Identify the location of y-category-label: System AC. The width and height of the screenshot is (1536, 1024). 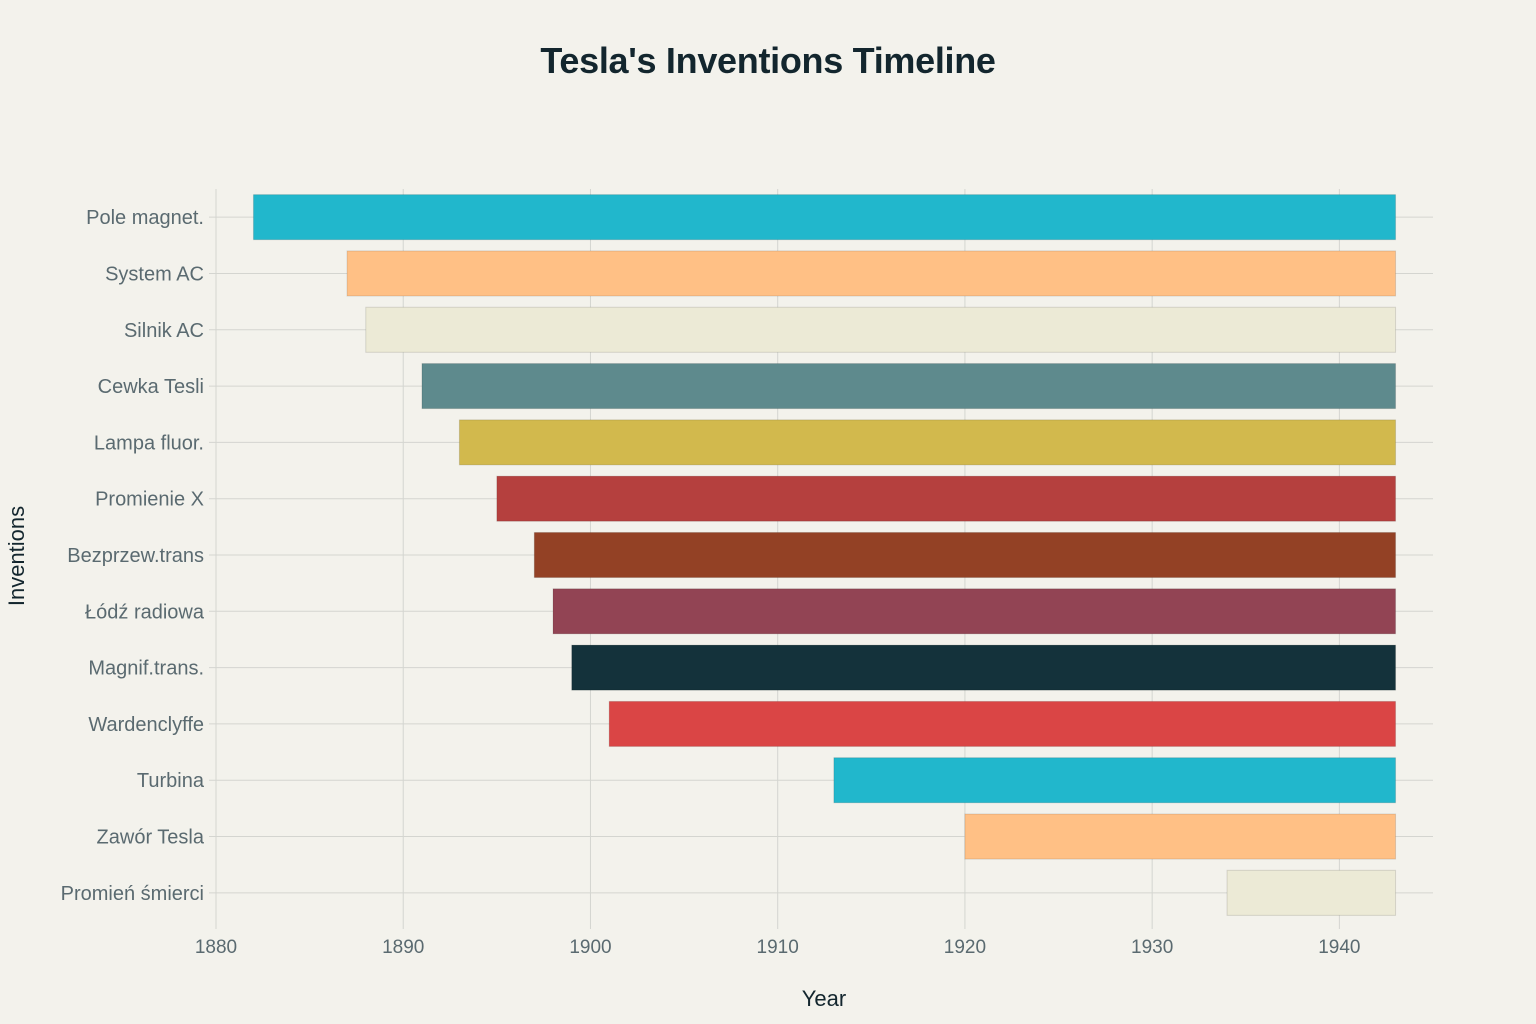
(154, 274).